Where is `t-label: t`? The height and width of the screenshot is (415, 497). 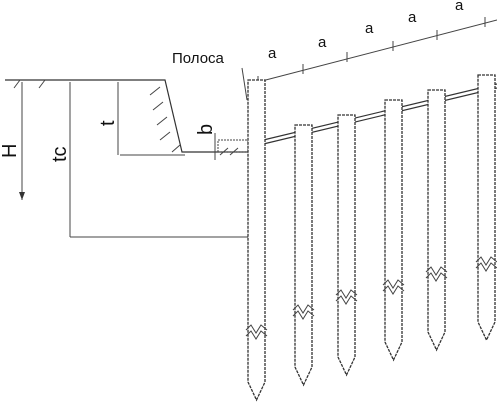
t-label: t is located at coordinates (108, 123).